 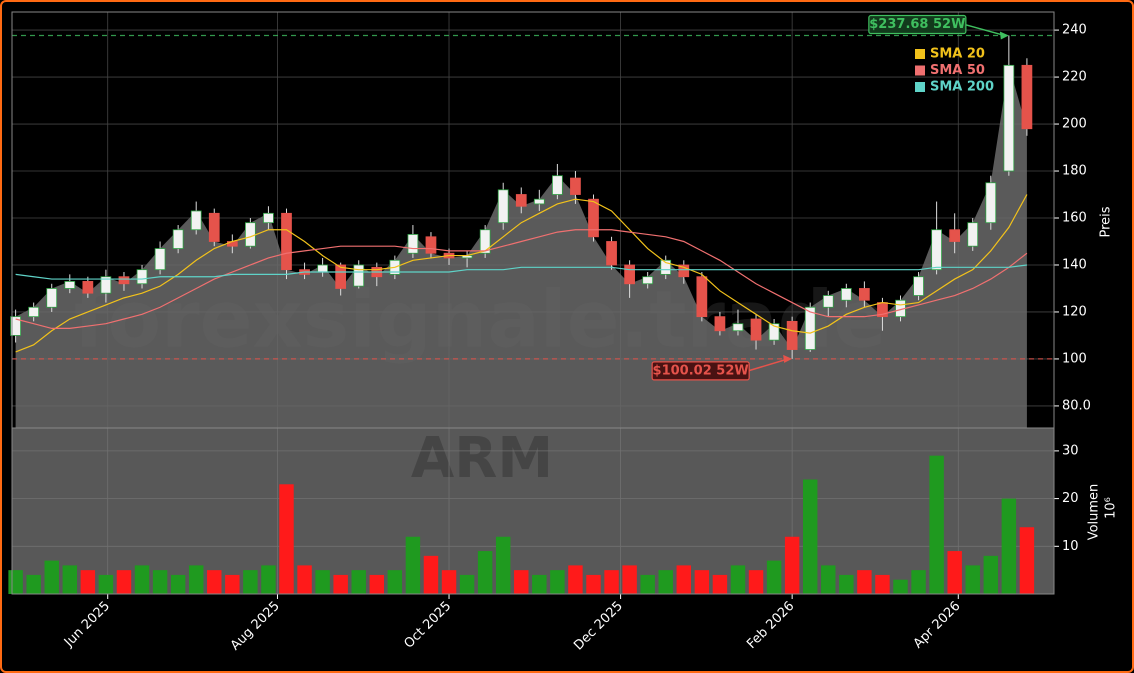 What do you see at coordinates (962, 87) in the screenshot?
I see `legend-label: SMA 200` at bounding box center [962, 87].